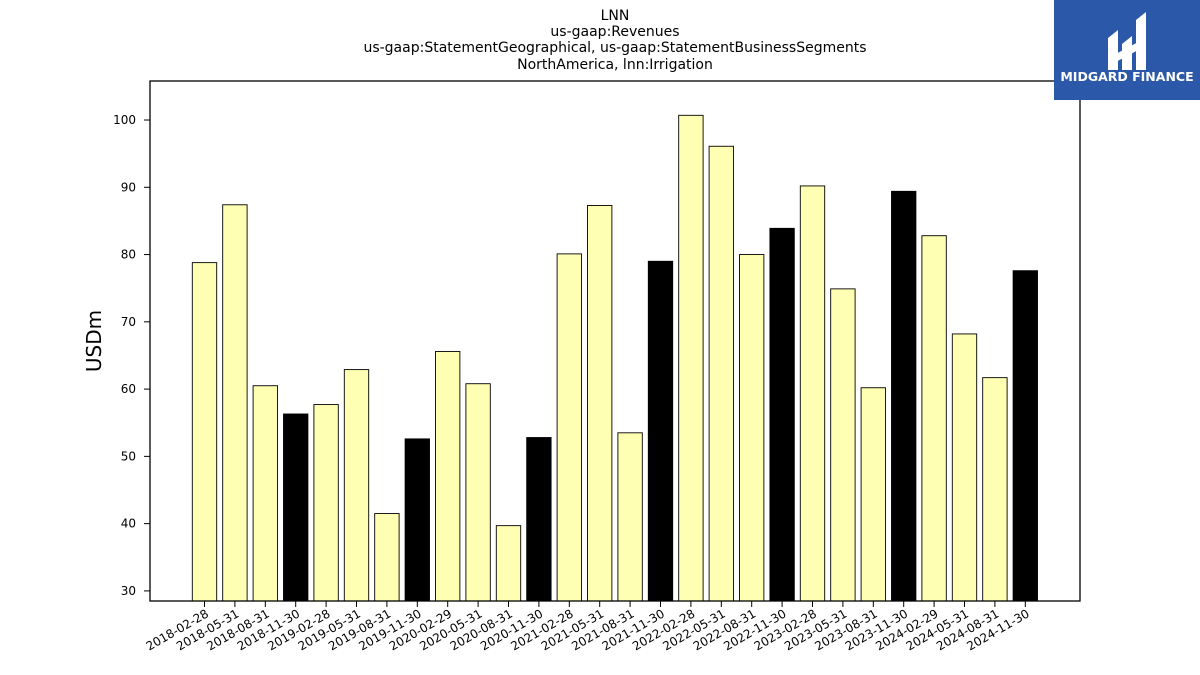 The width and height of the screenshot is (1200, 675). What do you see at coordinates (128, 322) in the screenshot?
I see `y-tick-label: 70` at bounding box center [128, 322].